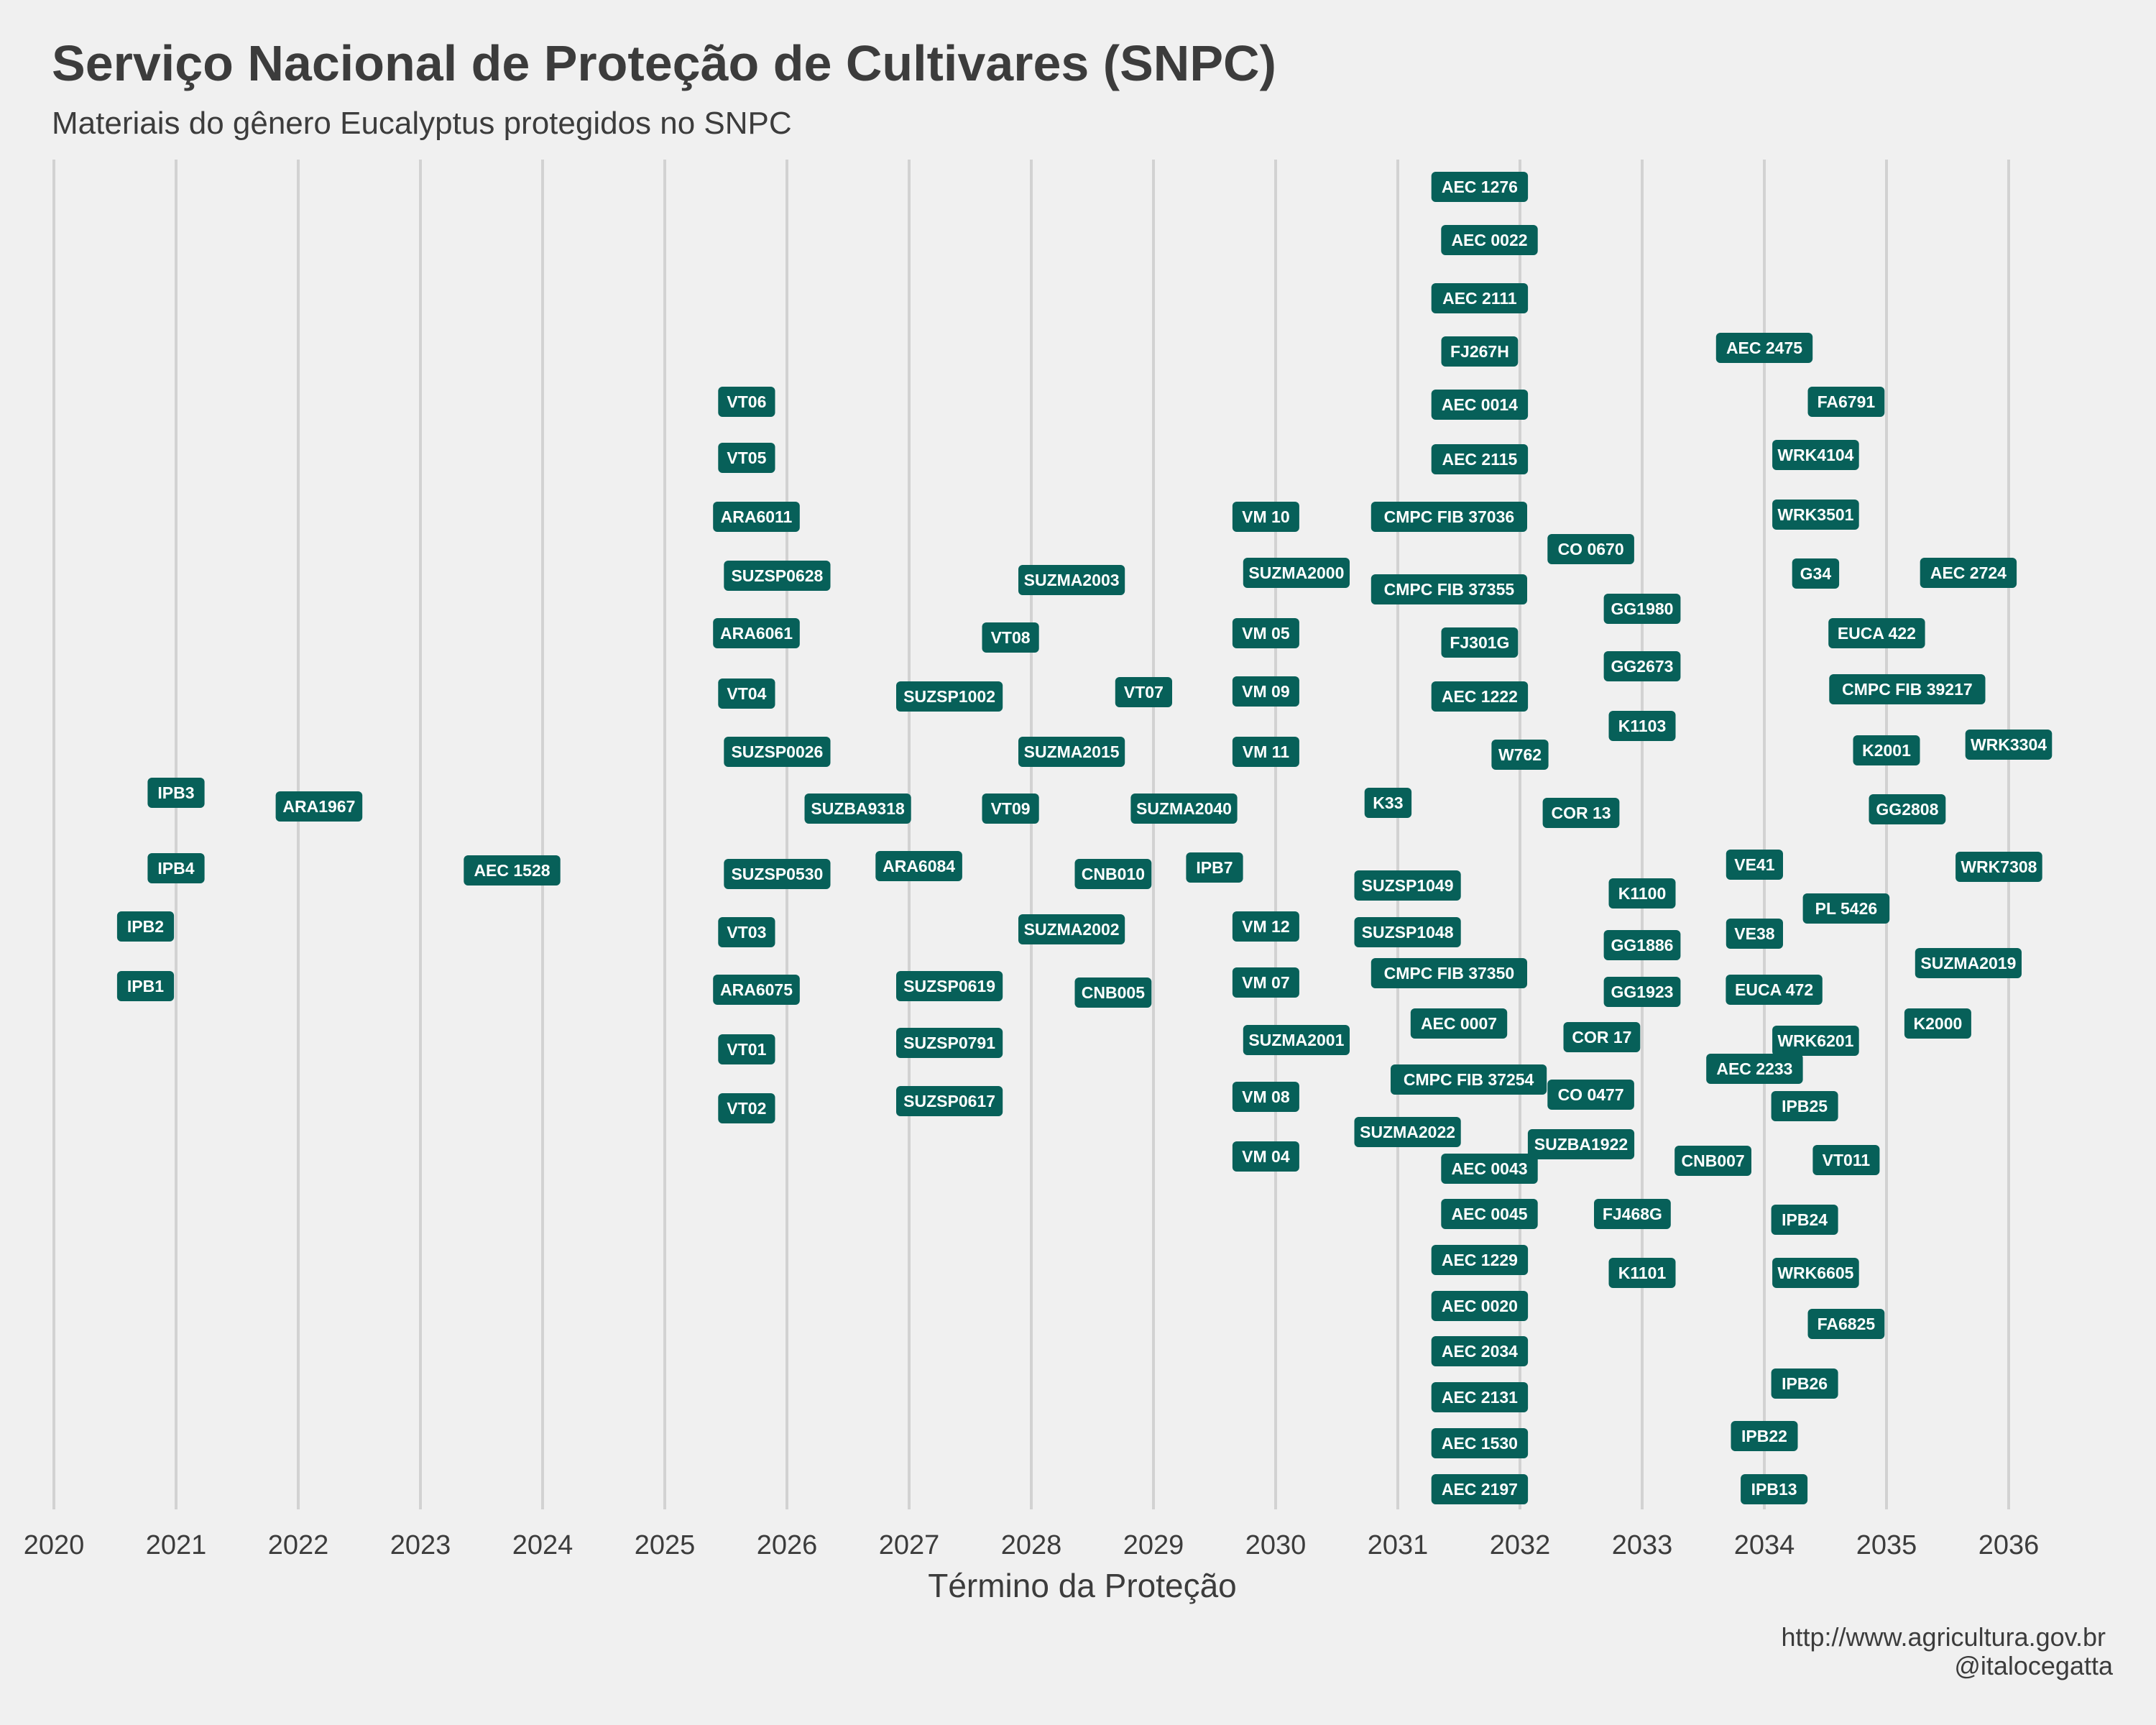  I want to click on data-label: IPB26, so click(1805, 1383).